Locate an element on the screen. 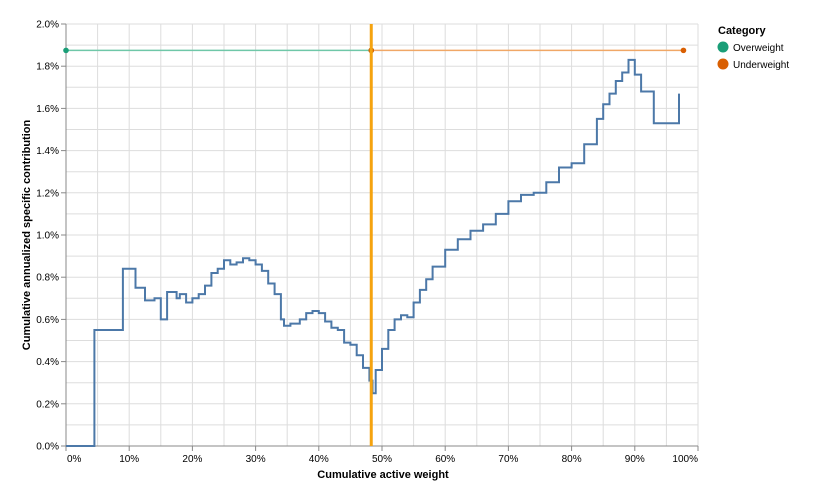  legend-swatch-underweight is located at coordinates (723, 64).